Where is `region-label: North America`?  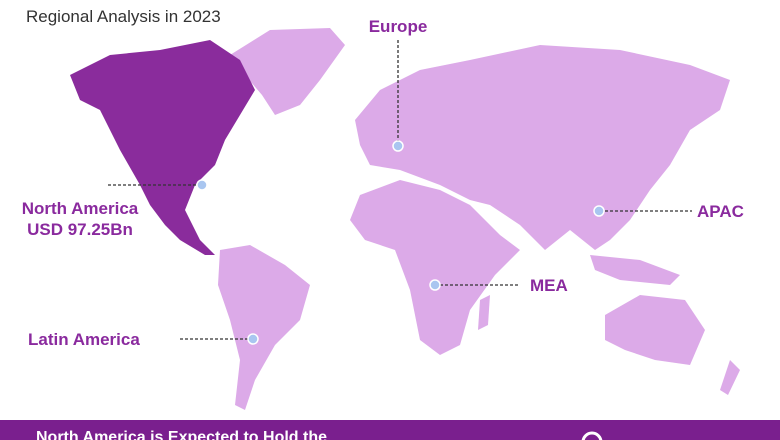 region-label: North America is located at coordinates (80, 208).